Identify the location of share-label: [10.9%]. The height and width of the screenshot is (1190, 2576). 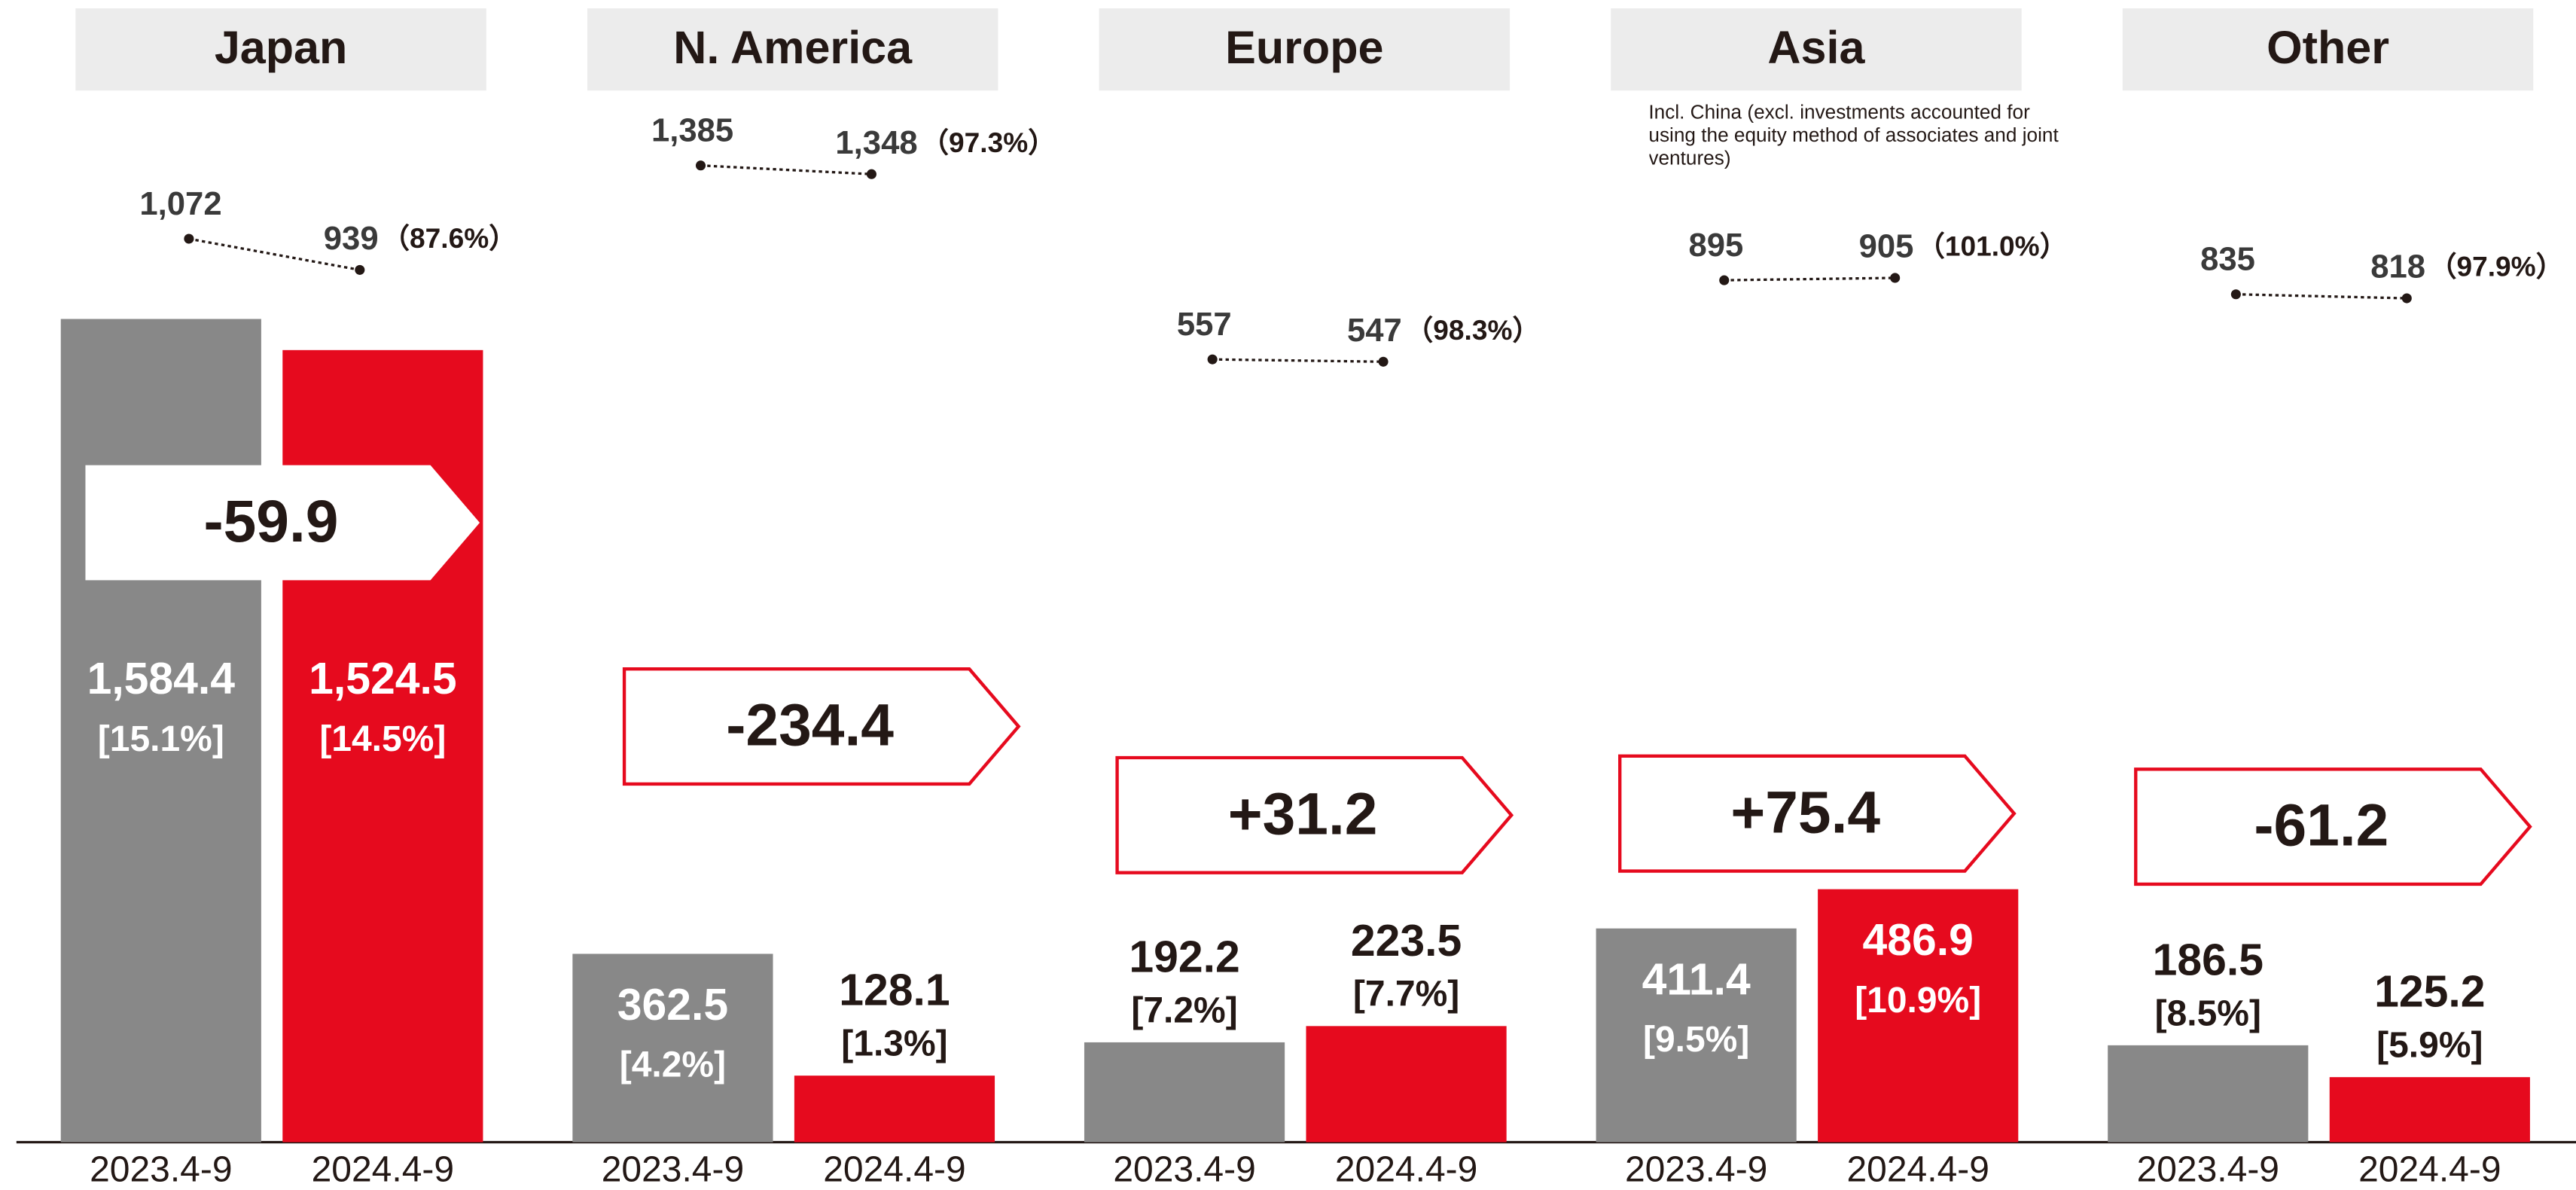
(1918, 1001).